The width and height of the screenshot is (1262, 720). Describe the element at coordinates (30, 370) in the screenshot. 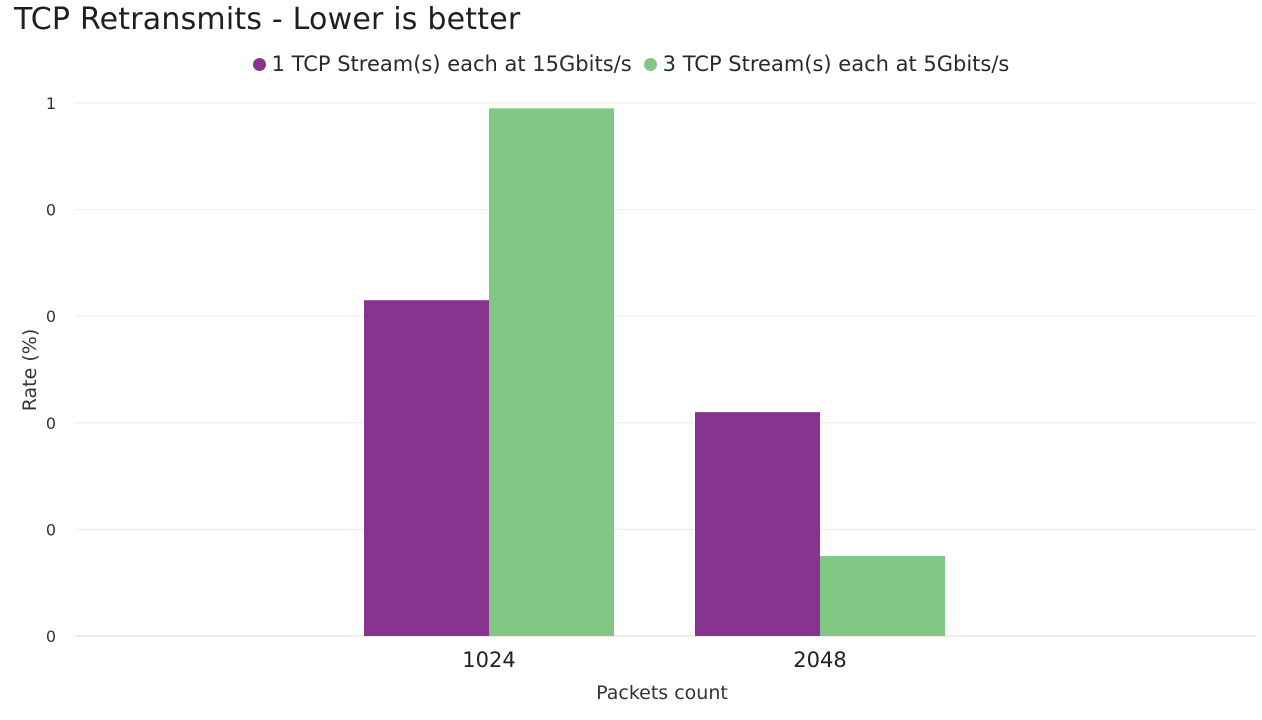

I see `y-axis-title: Rate (%)` at that location.